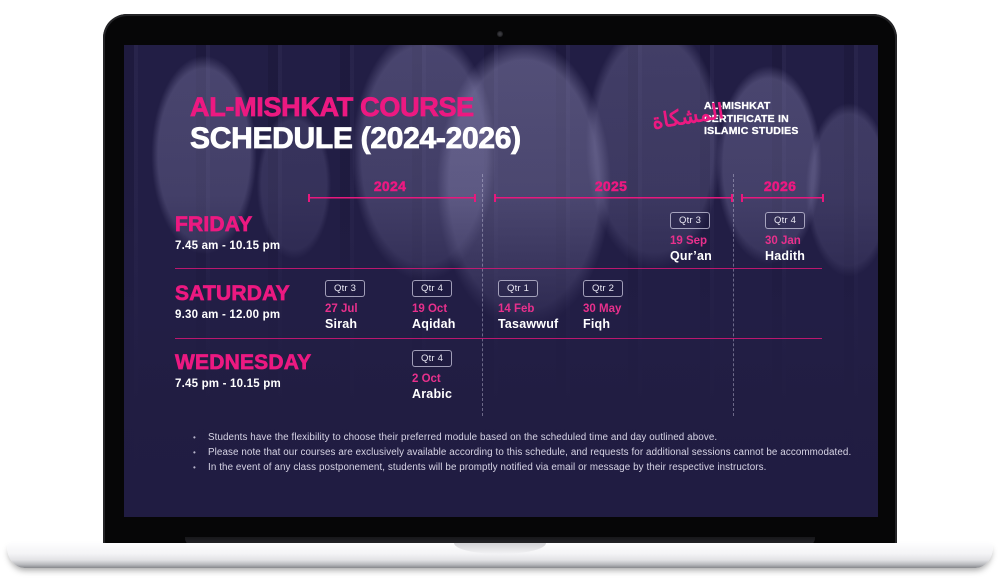  I want to click on brand-logo-line1: AL-MISHKAT, so click(737, 106).